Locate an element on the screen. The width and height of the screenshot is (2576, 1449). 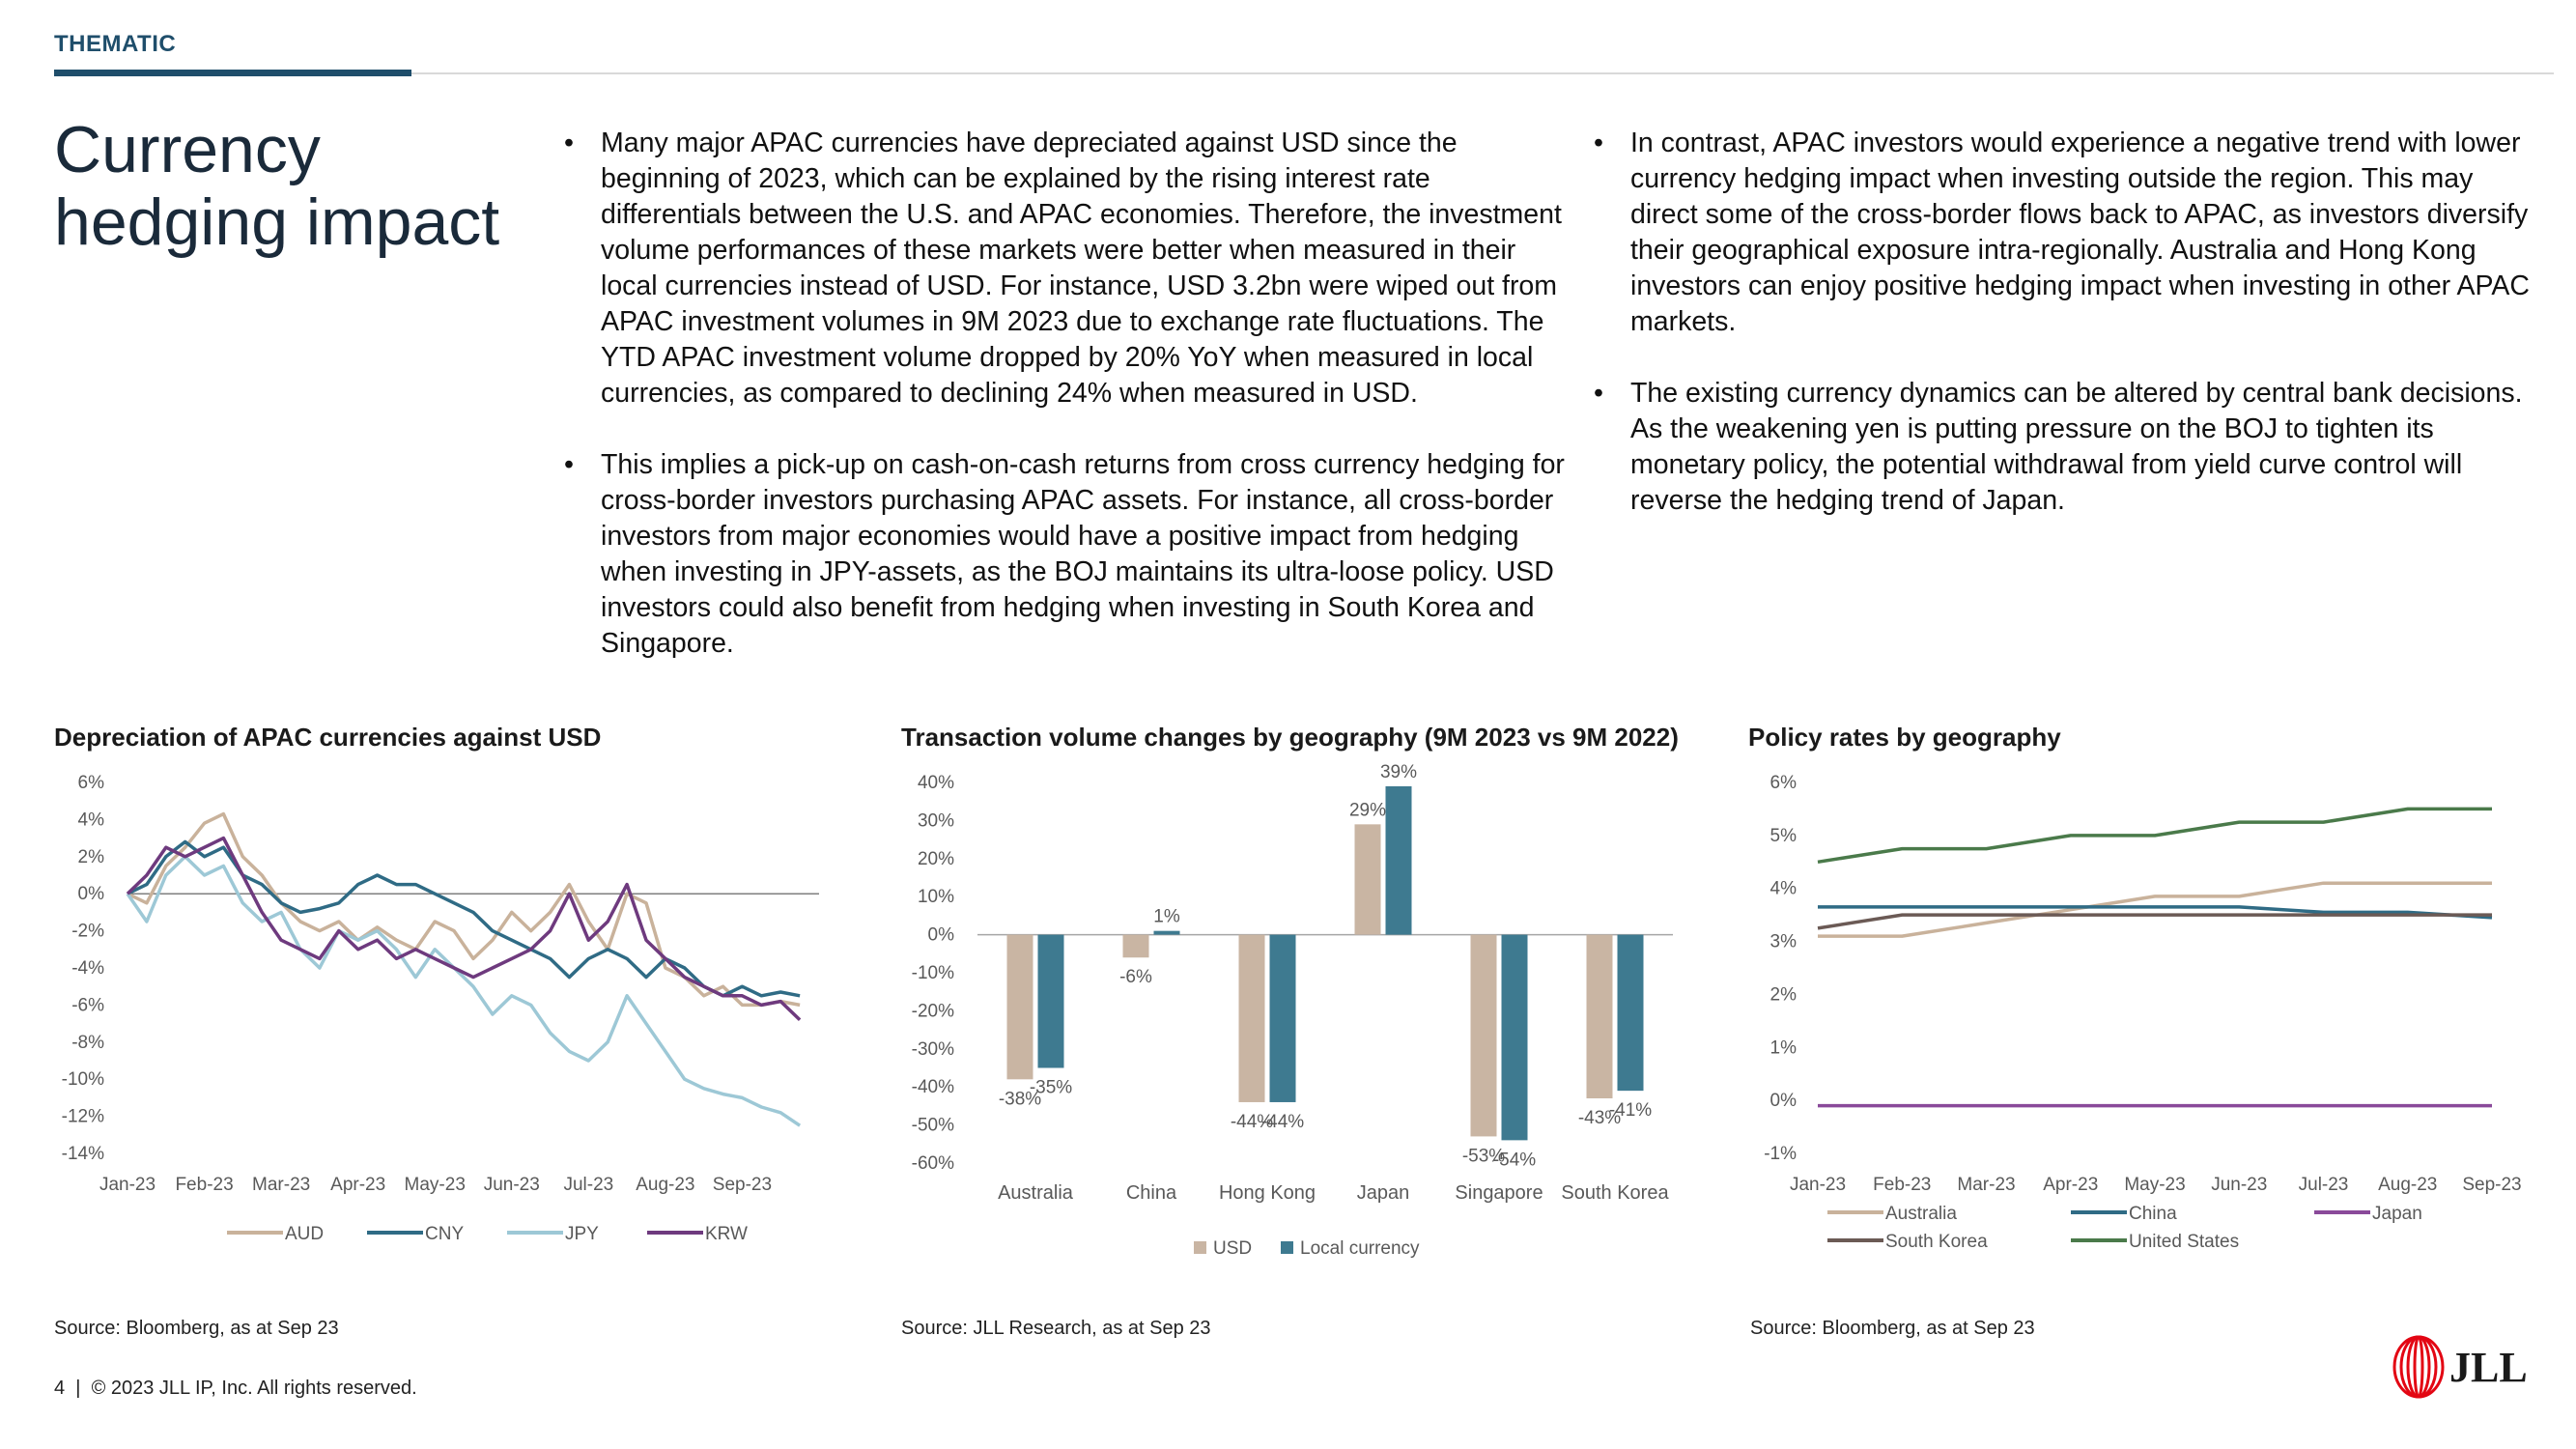
category-label: China is located at coordinates (1151, 1193).